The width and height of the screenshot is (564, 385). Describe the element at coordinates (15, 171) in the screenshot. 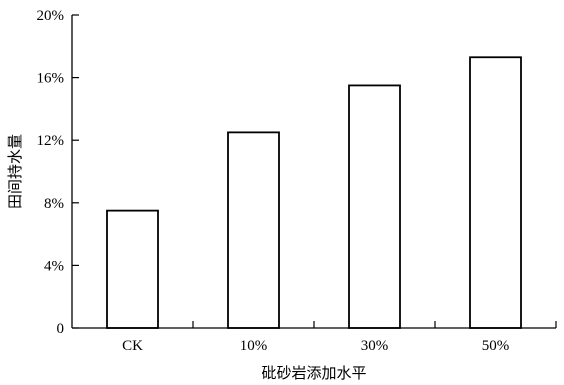

I see `y-axis-title: 田间持水量` at that location.